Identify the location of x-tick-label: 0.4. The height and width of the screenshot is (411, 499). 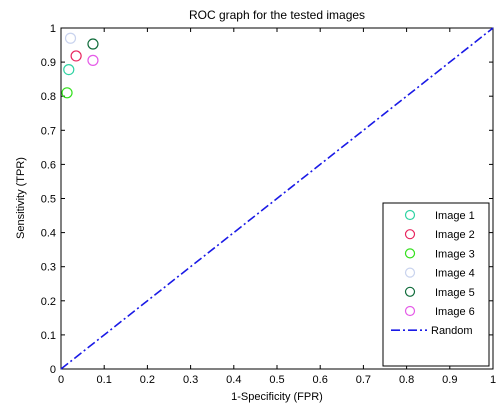
(233, 380).